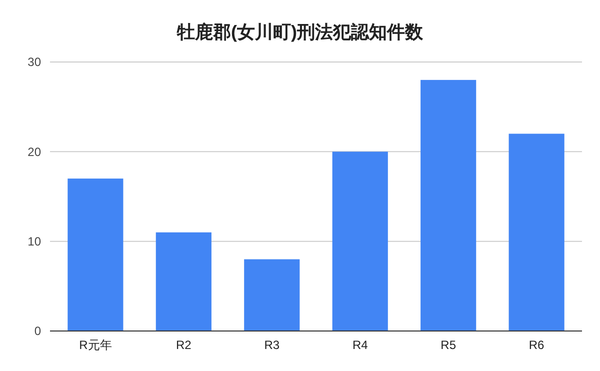 The image size is (600, 371). What do you see at coordinates (448, 345) in the screenshot?
I see `x-tick-label: R5` at bounding box center [448, 345].